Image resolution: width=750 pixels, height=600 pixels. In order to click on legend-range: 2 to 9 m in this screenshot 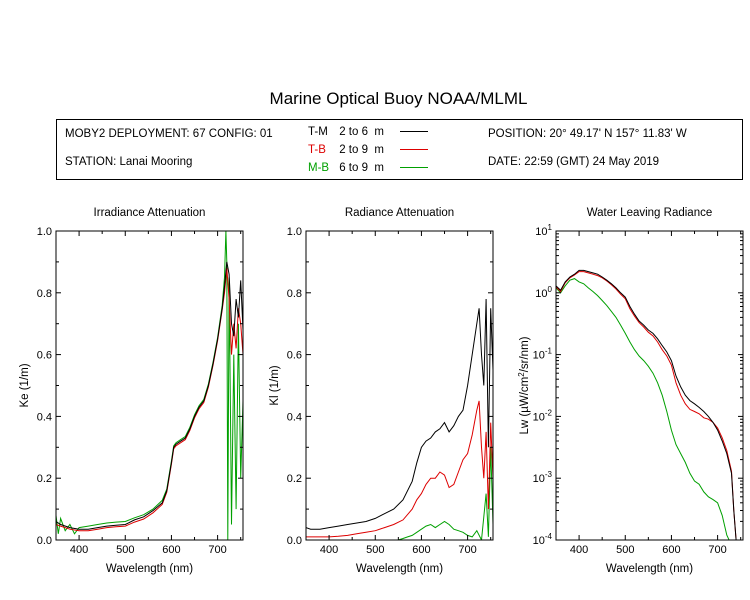, I will do `click(361, 150)`.